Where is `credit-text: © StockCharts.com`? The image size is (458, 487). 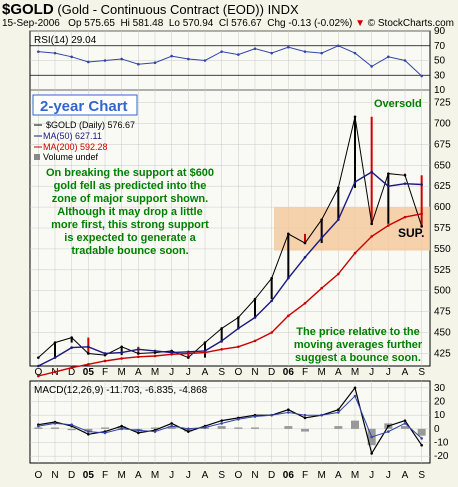
credit-text: © StockCharts.com is located at coordinates (410, 23).